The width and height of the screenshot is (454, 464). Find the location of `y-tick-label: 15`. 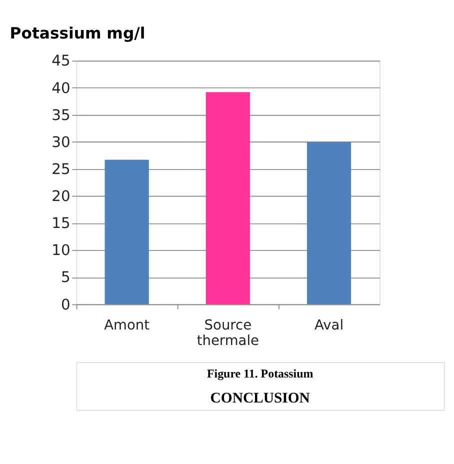

y-tick-label: 15 is located at coordinates (61, 223).